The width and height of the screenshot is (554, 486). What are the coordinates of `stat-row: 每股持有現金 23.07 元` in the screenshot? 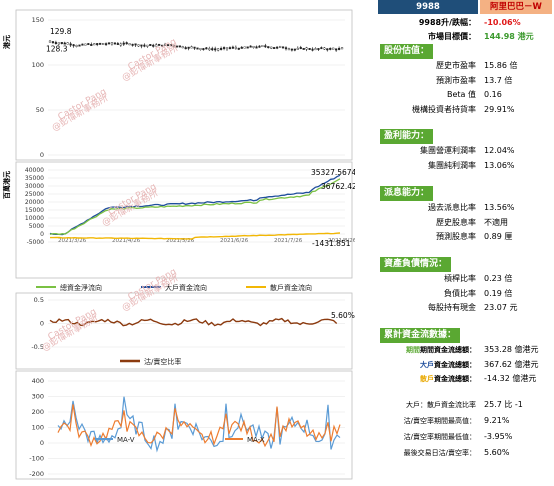 It's located at (465, 308).